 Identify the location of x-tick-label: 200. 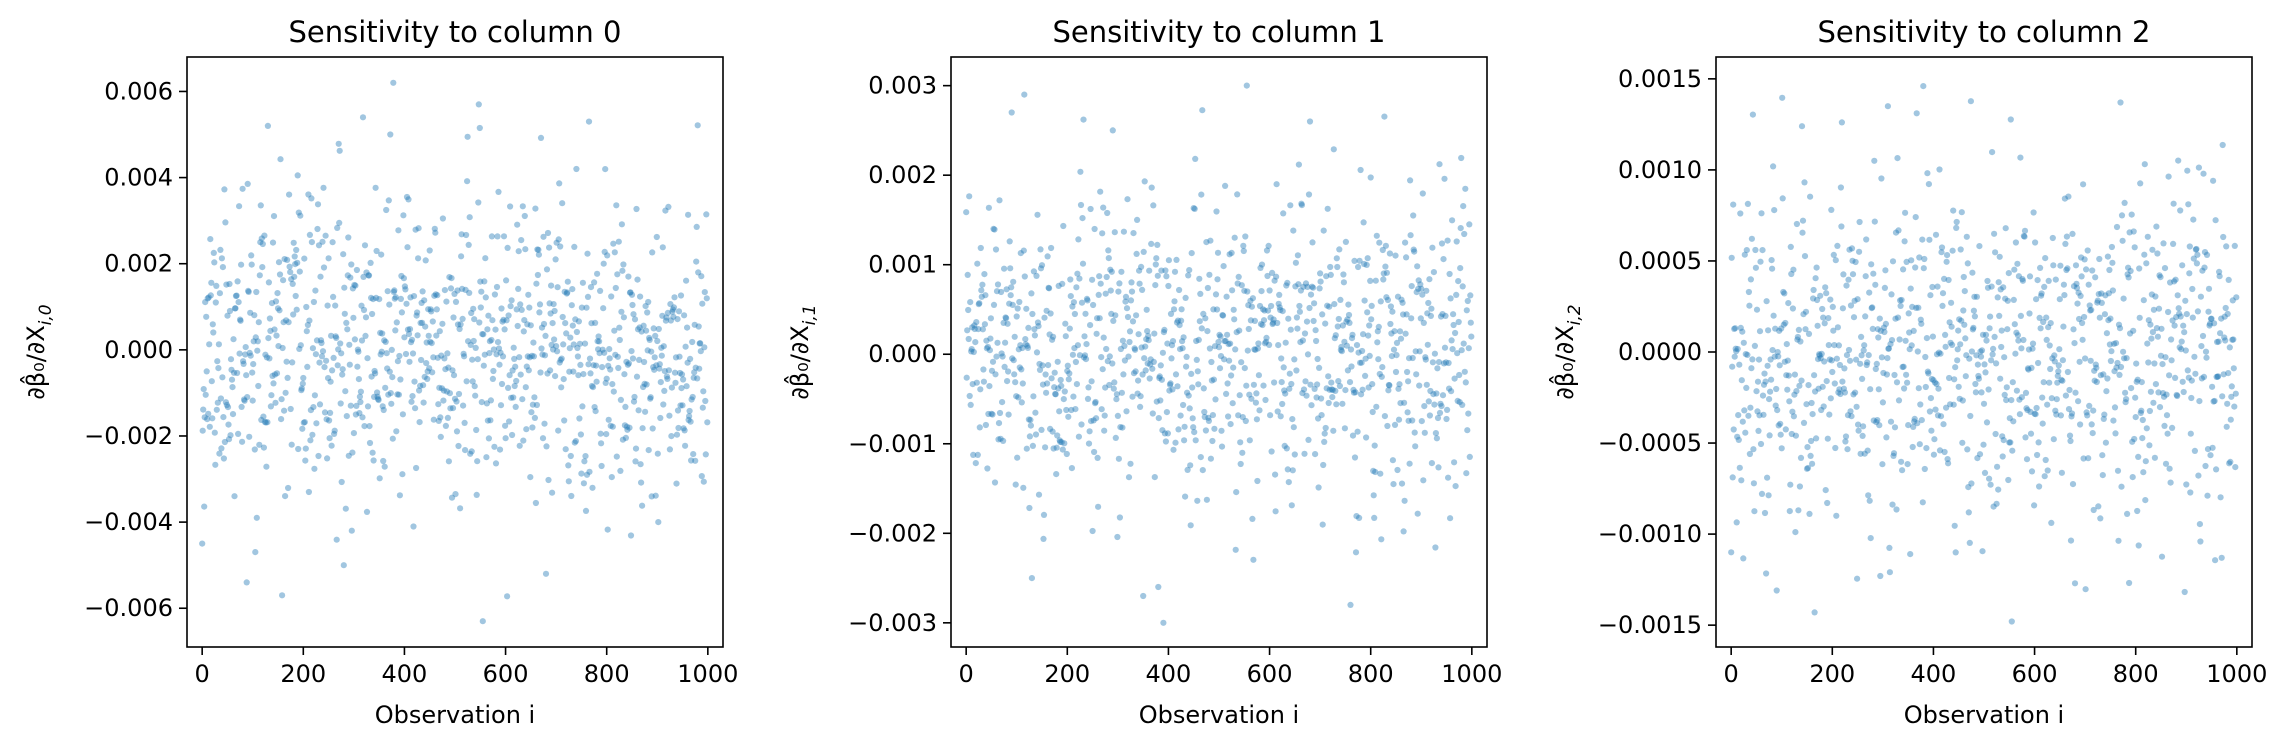
(1832, 674).